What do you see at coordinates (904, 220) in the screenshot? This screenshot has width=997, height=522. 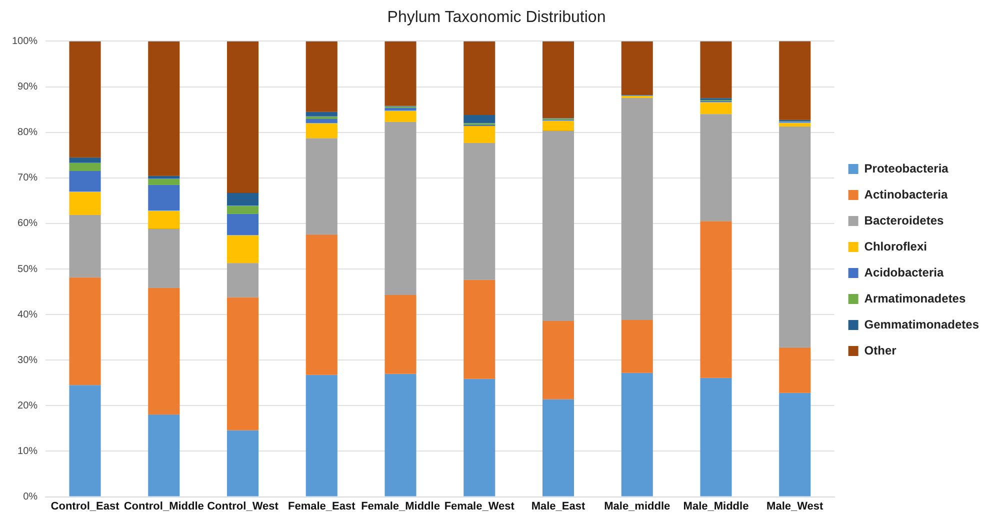 I see `legend-label: Bacteroidetes` at bounding box center [904, 220].